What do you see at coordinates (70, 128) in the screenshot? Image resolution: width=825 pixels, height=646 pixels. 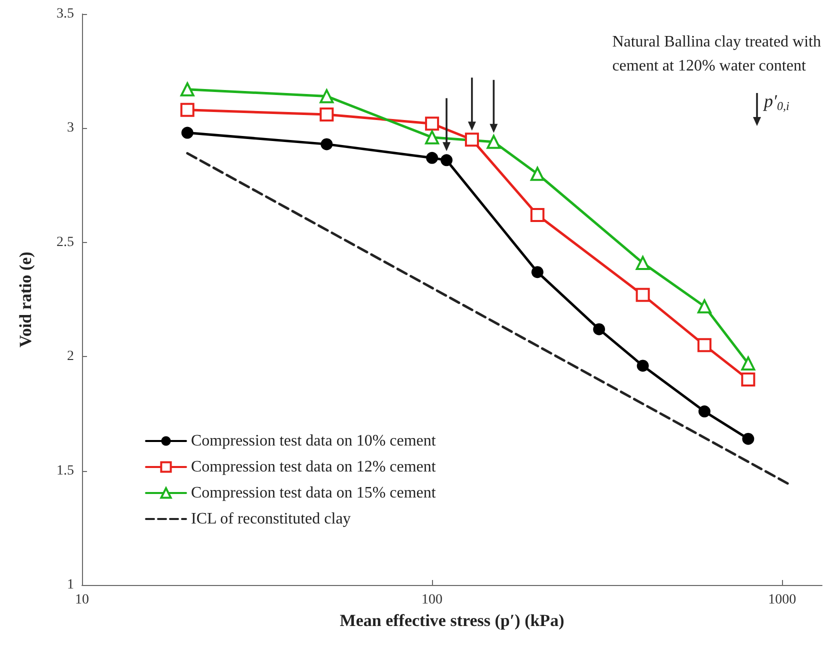 I see `y-tick-label: 3` at bounding box center [70, 128].